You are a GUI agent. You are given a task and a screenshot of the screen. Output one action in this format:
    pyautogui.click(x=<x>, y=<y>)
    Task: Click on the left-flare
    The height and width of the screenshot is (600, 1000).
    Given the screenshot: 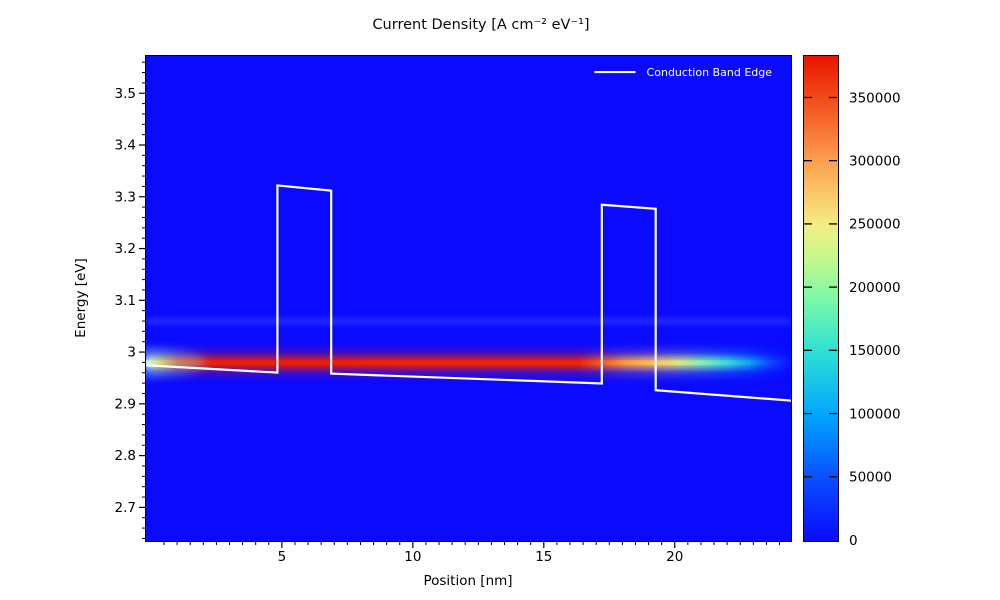 What is the action you would take?
    pyautogui.click(x=177, y=362)
    